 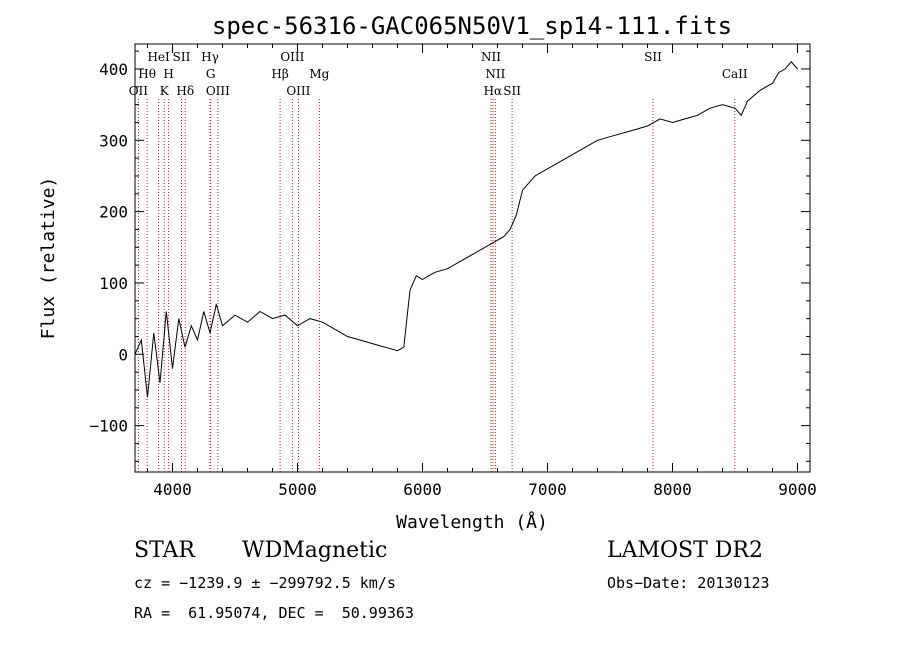 I want to click on y-tick-label: 200, so click(x=113, y=212).